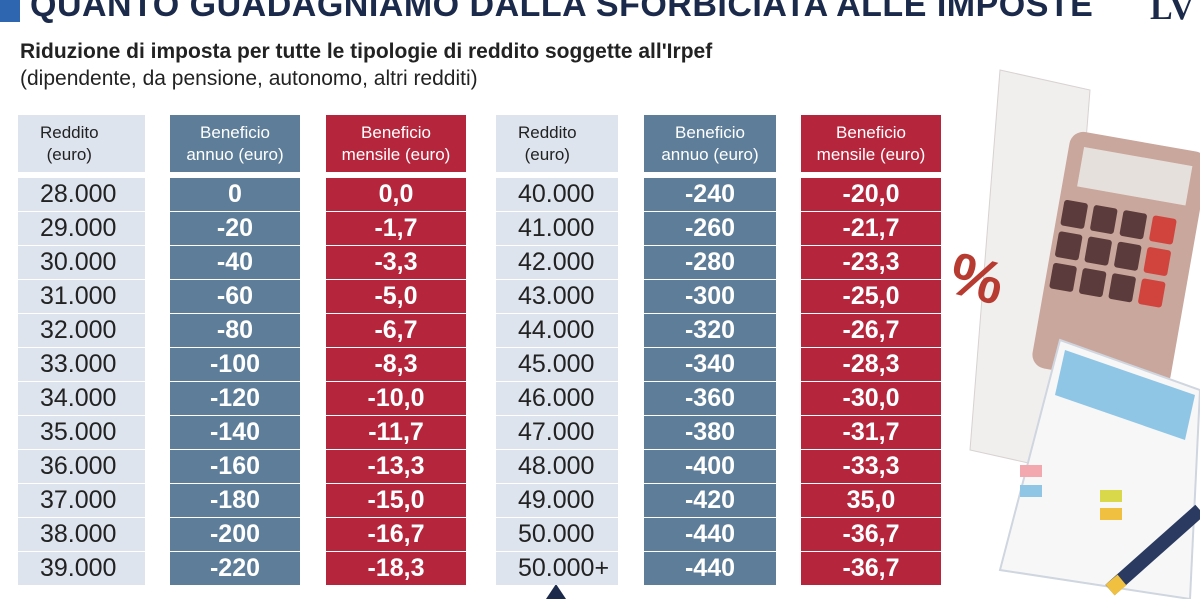 The image size is (1200, 599). Describe the element at coordinates (557, 568) in the screenshot. I see `table-cell: 50.000+` at that location.